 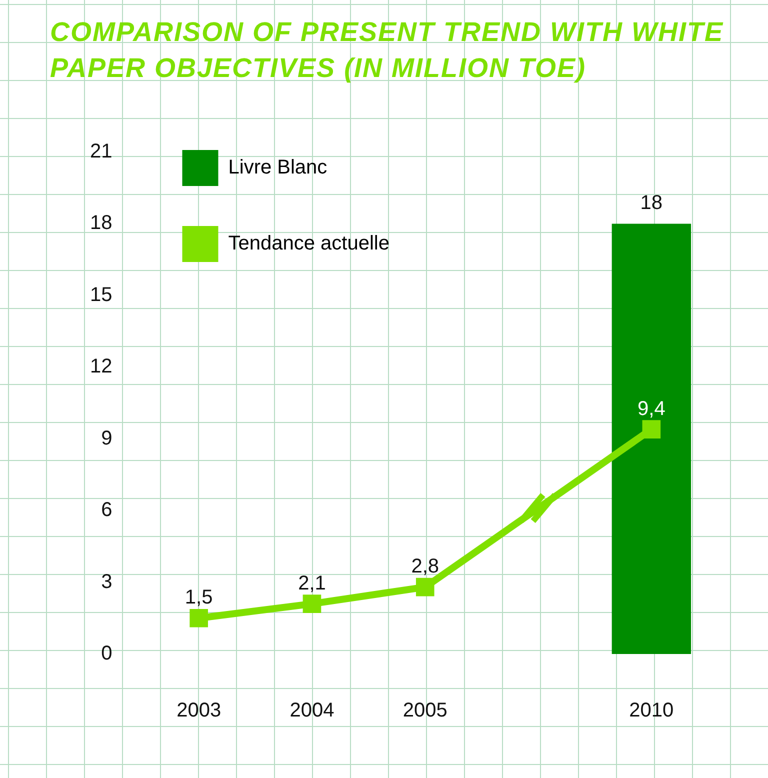 I want to click on y-tick-label: 3, so click(x=106, y=581).